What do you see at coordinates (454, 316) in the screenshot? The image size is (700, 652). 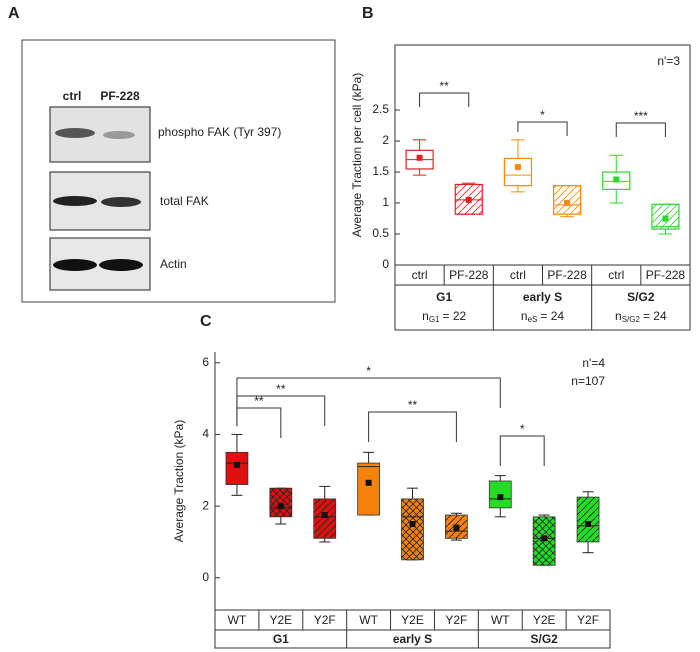 I see `n-value: = 22` at bounding box center [454, 316].